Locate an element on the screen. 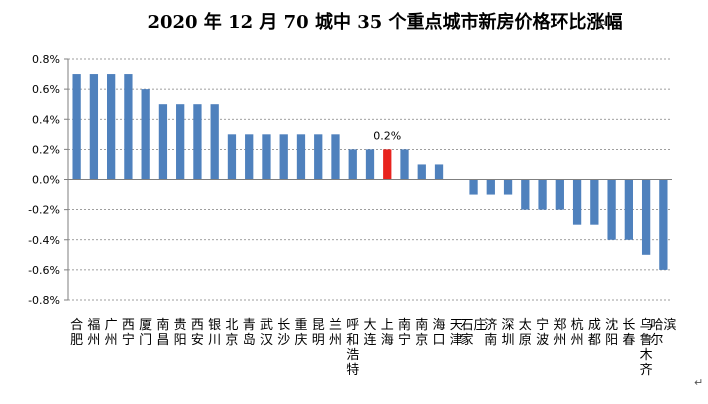 This screenshot has width=708, height=404. bar-西宁 is located at coordinates (128, 127).